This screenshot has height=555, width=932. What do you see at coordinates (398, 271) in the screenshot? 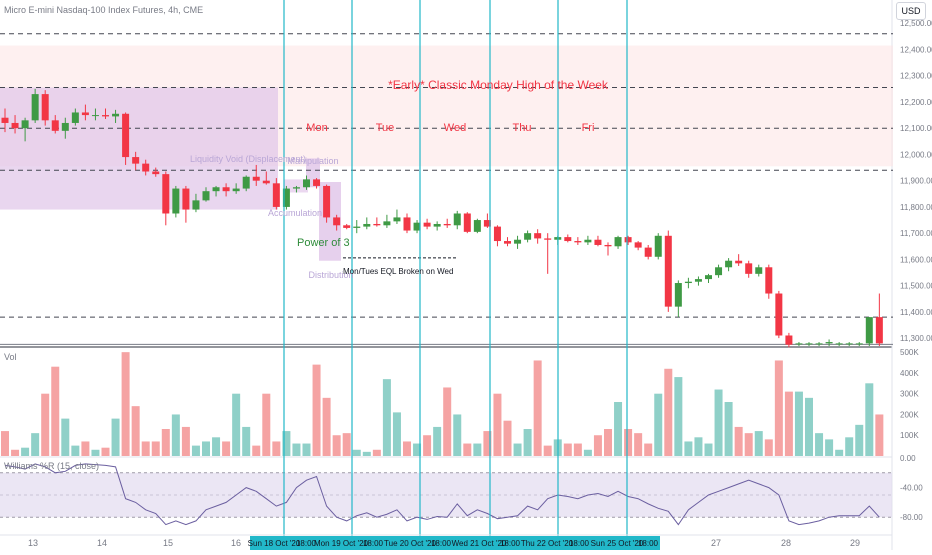
I see `eql-broken-label: Mon/Tues EQL Broken on Wed` at bounding box center [398, 271].